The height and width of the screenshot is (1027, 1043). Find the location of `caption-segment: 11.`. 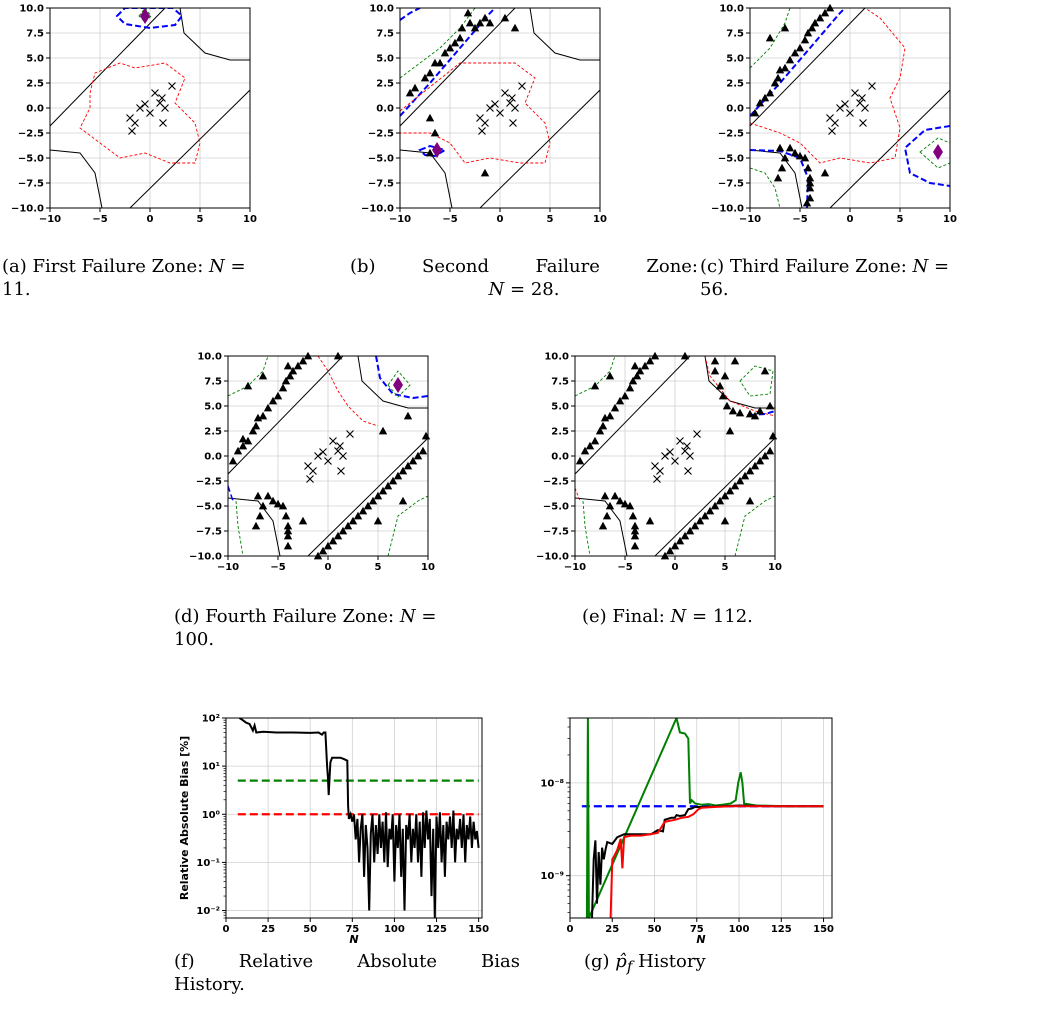

caption-segment: 11. is located at coordinates (16, 289).